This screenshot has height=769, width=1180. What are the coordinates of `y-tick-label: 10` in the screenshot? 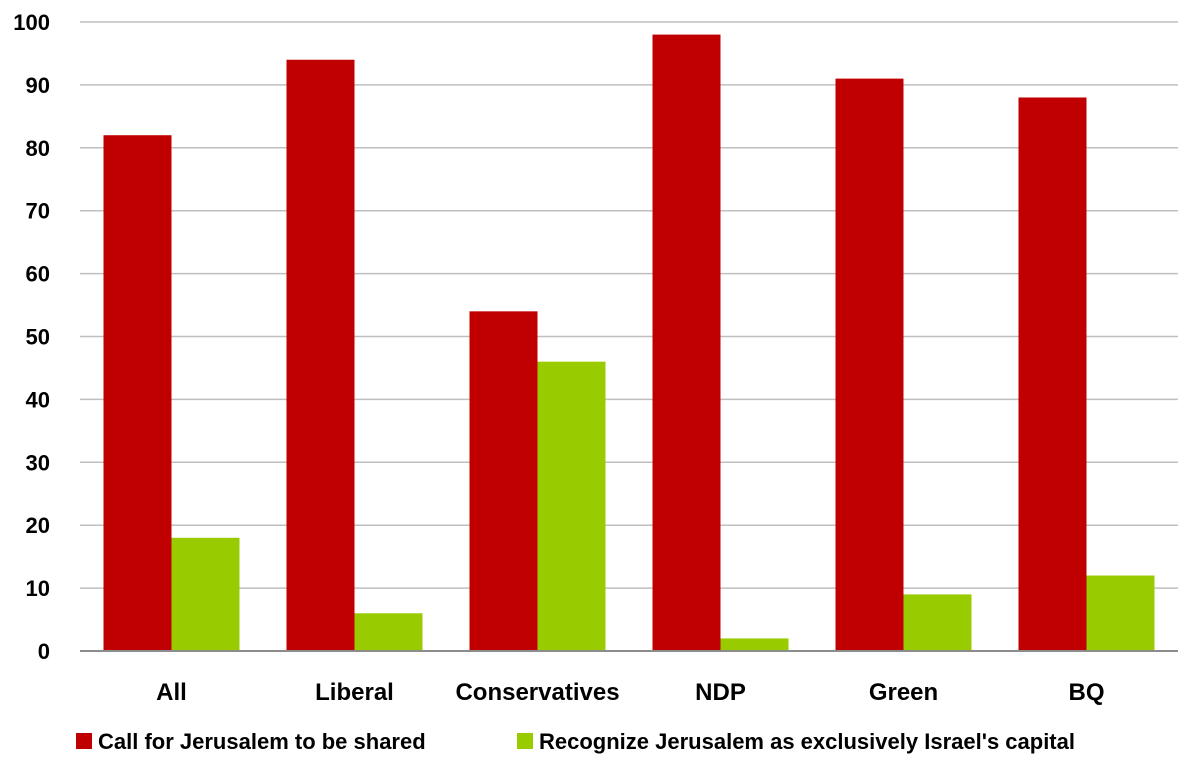 It's located at (38, 588).